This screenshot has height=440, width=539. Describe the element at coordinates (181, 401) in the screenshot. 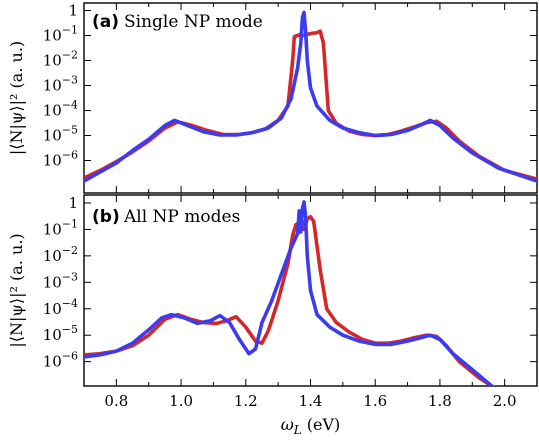

I see `x-tick-label: 1.0` at that location.